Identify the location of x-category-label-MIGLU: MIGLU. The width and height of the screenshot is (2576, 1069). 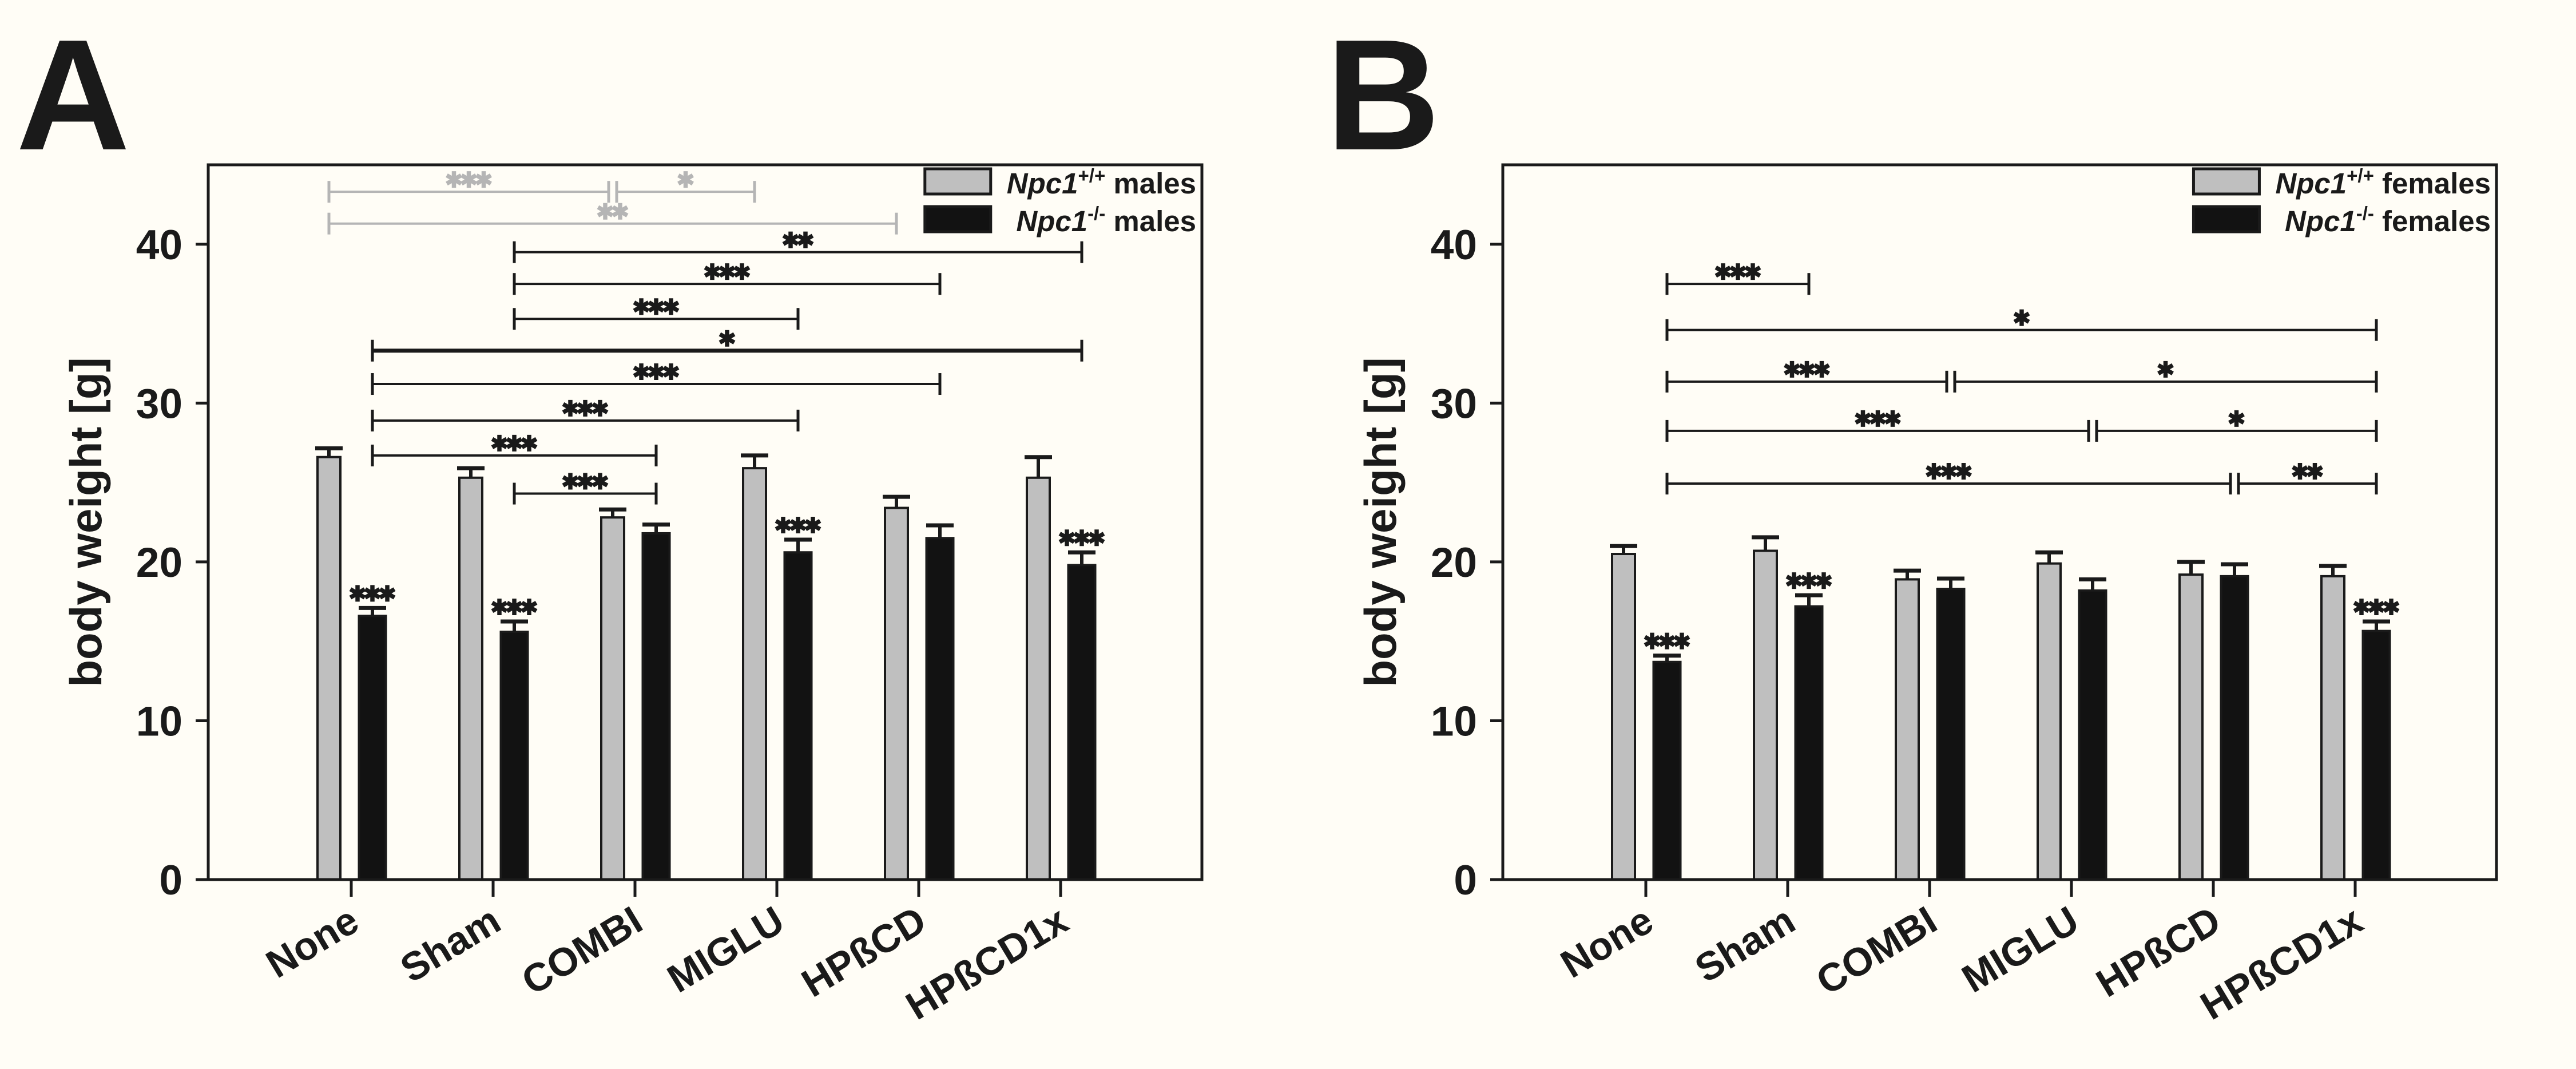
(726, 949).